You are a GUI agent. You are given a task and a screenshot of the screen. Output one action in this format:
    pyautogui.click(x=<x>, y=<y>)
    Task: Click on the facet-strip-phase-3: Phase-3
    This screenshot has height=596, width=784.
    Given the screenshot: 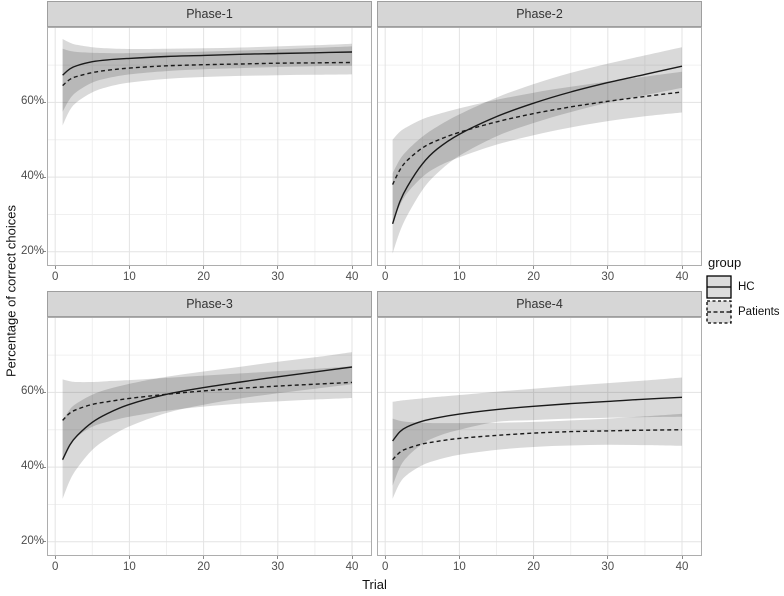 What is the action you would take?
    pyautogui.click(x=209, y=304)
    